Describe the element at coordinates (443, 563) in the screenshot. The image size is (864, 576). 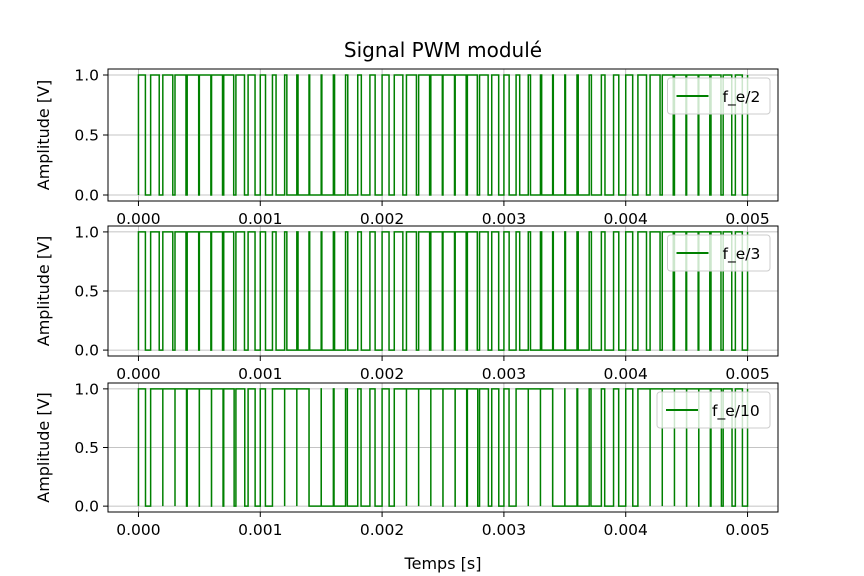
I see `x-axis-label: Temps [s]` at that location.